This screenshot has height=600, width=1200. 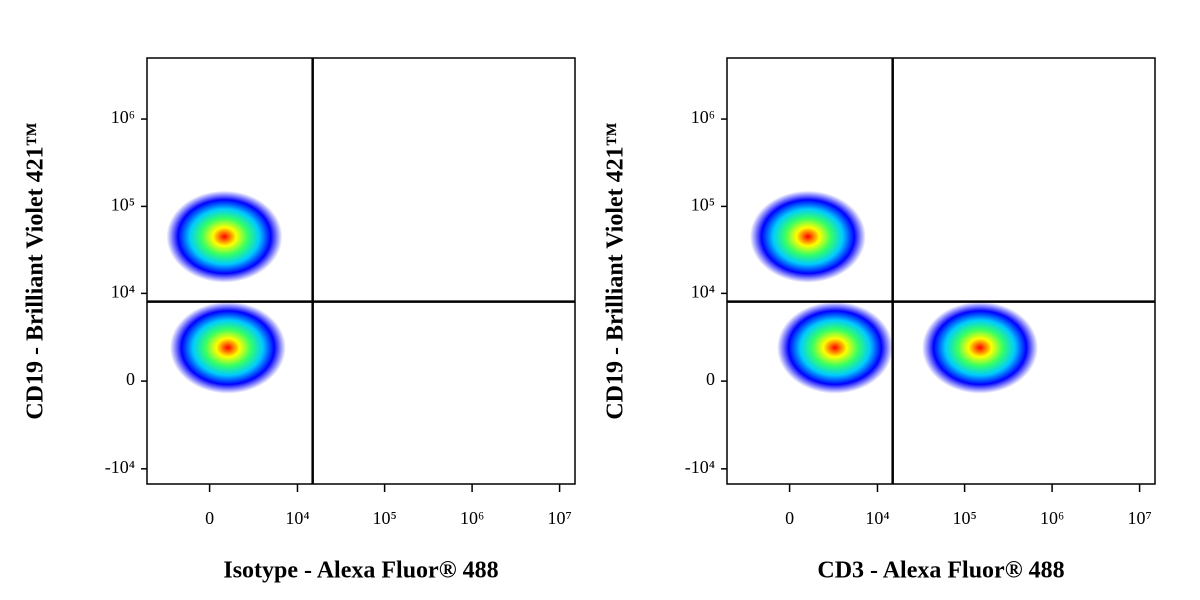 I want to click on x-axis-label: Isotype - Alexa Fluor® 488, so click(x=360, y=571).